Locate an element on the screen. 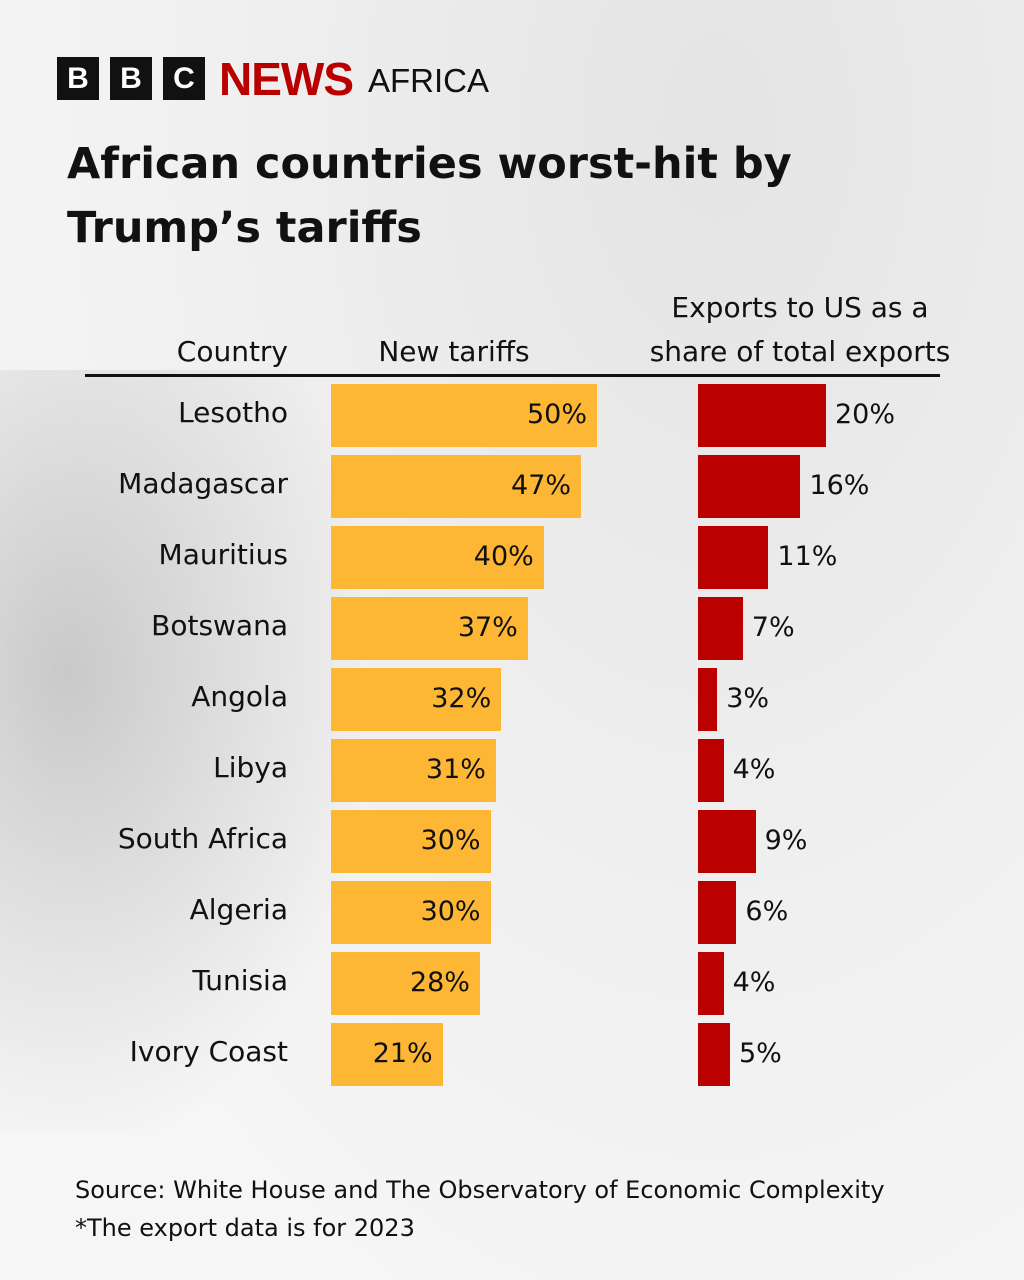 This screenshot has width=1024, height=1280. region-label: AFRICA is located at coordinates (429, 80).